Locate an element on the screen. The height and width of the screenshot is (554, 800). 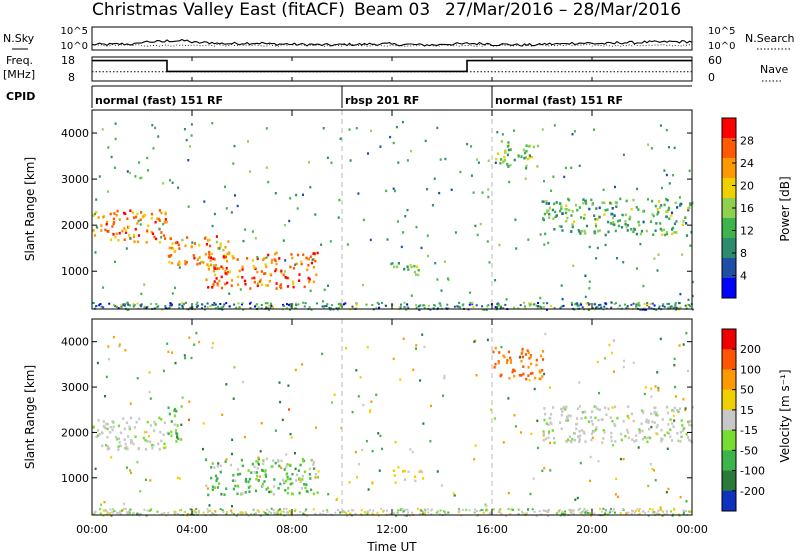
y-tick-label: 4000 is located at coordinates (75, 342).